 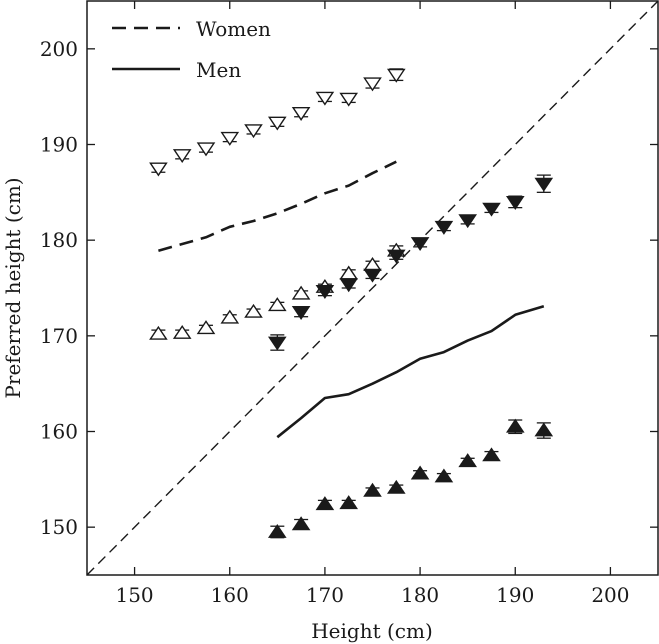 I want to click on x-tick-label: 180, so click(x=420, y=595).